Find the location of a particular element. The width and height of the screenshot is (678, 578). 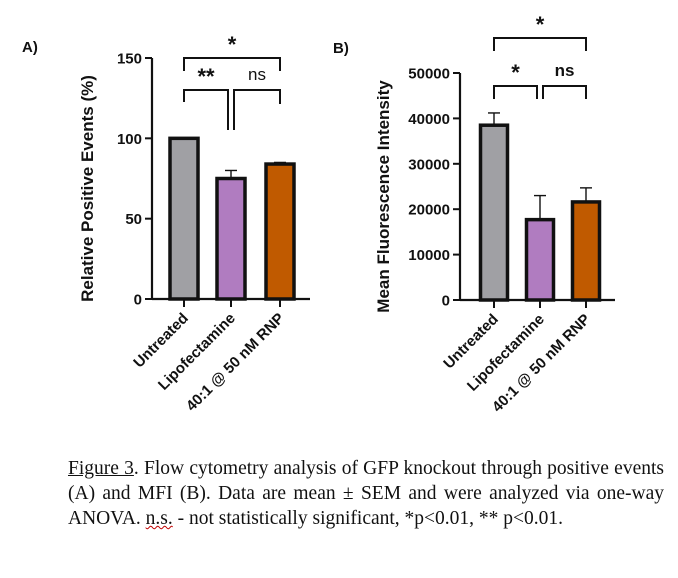

significance-label: ** is located at coordinates (206, 76).